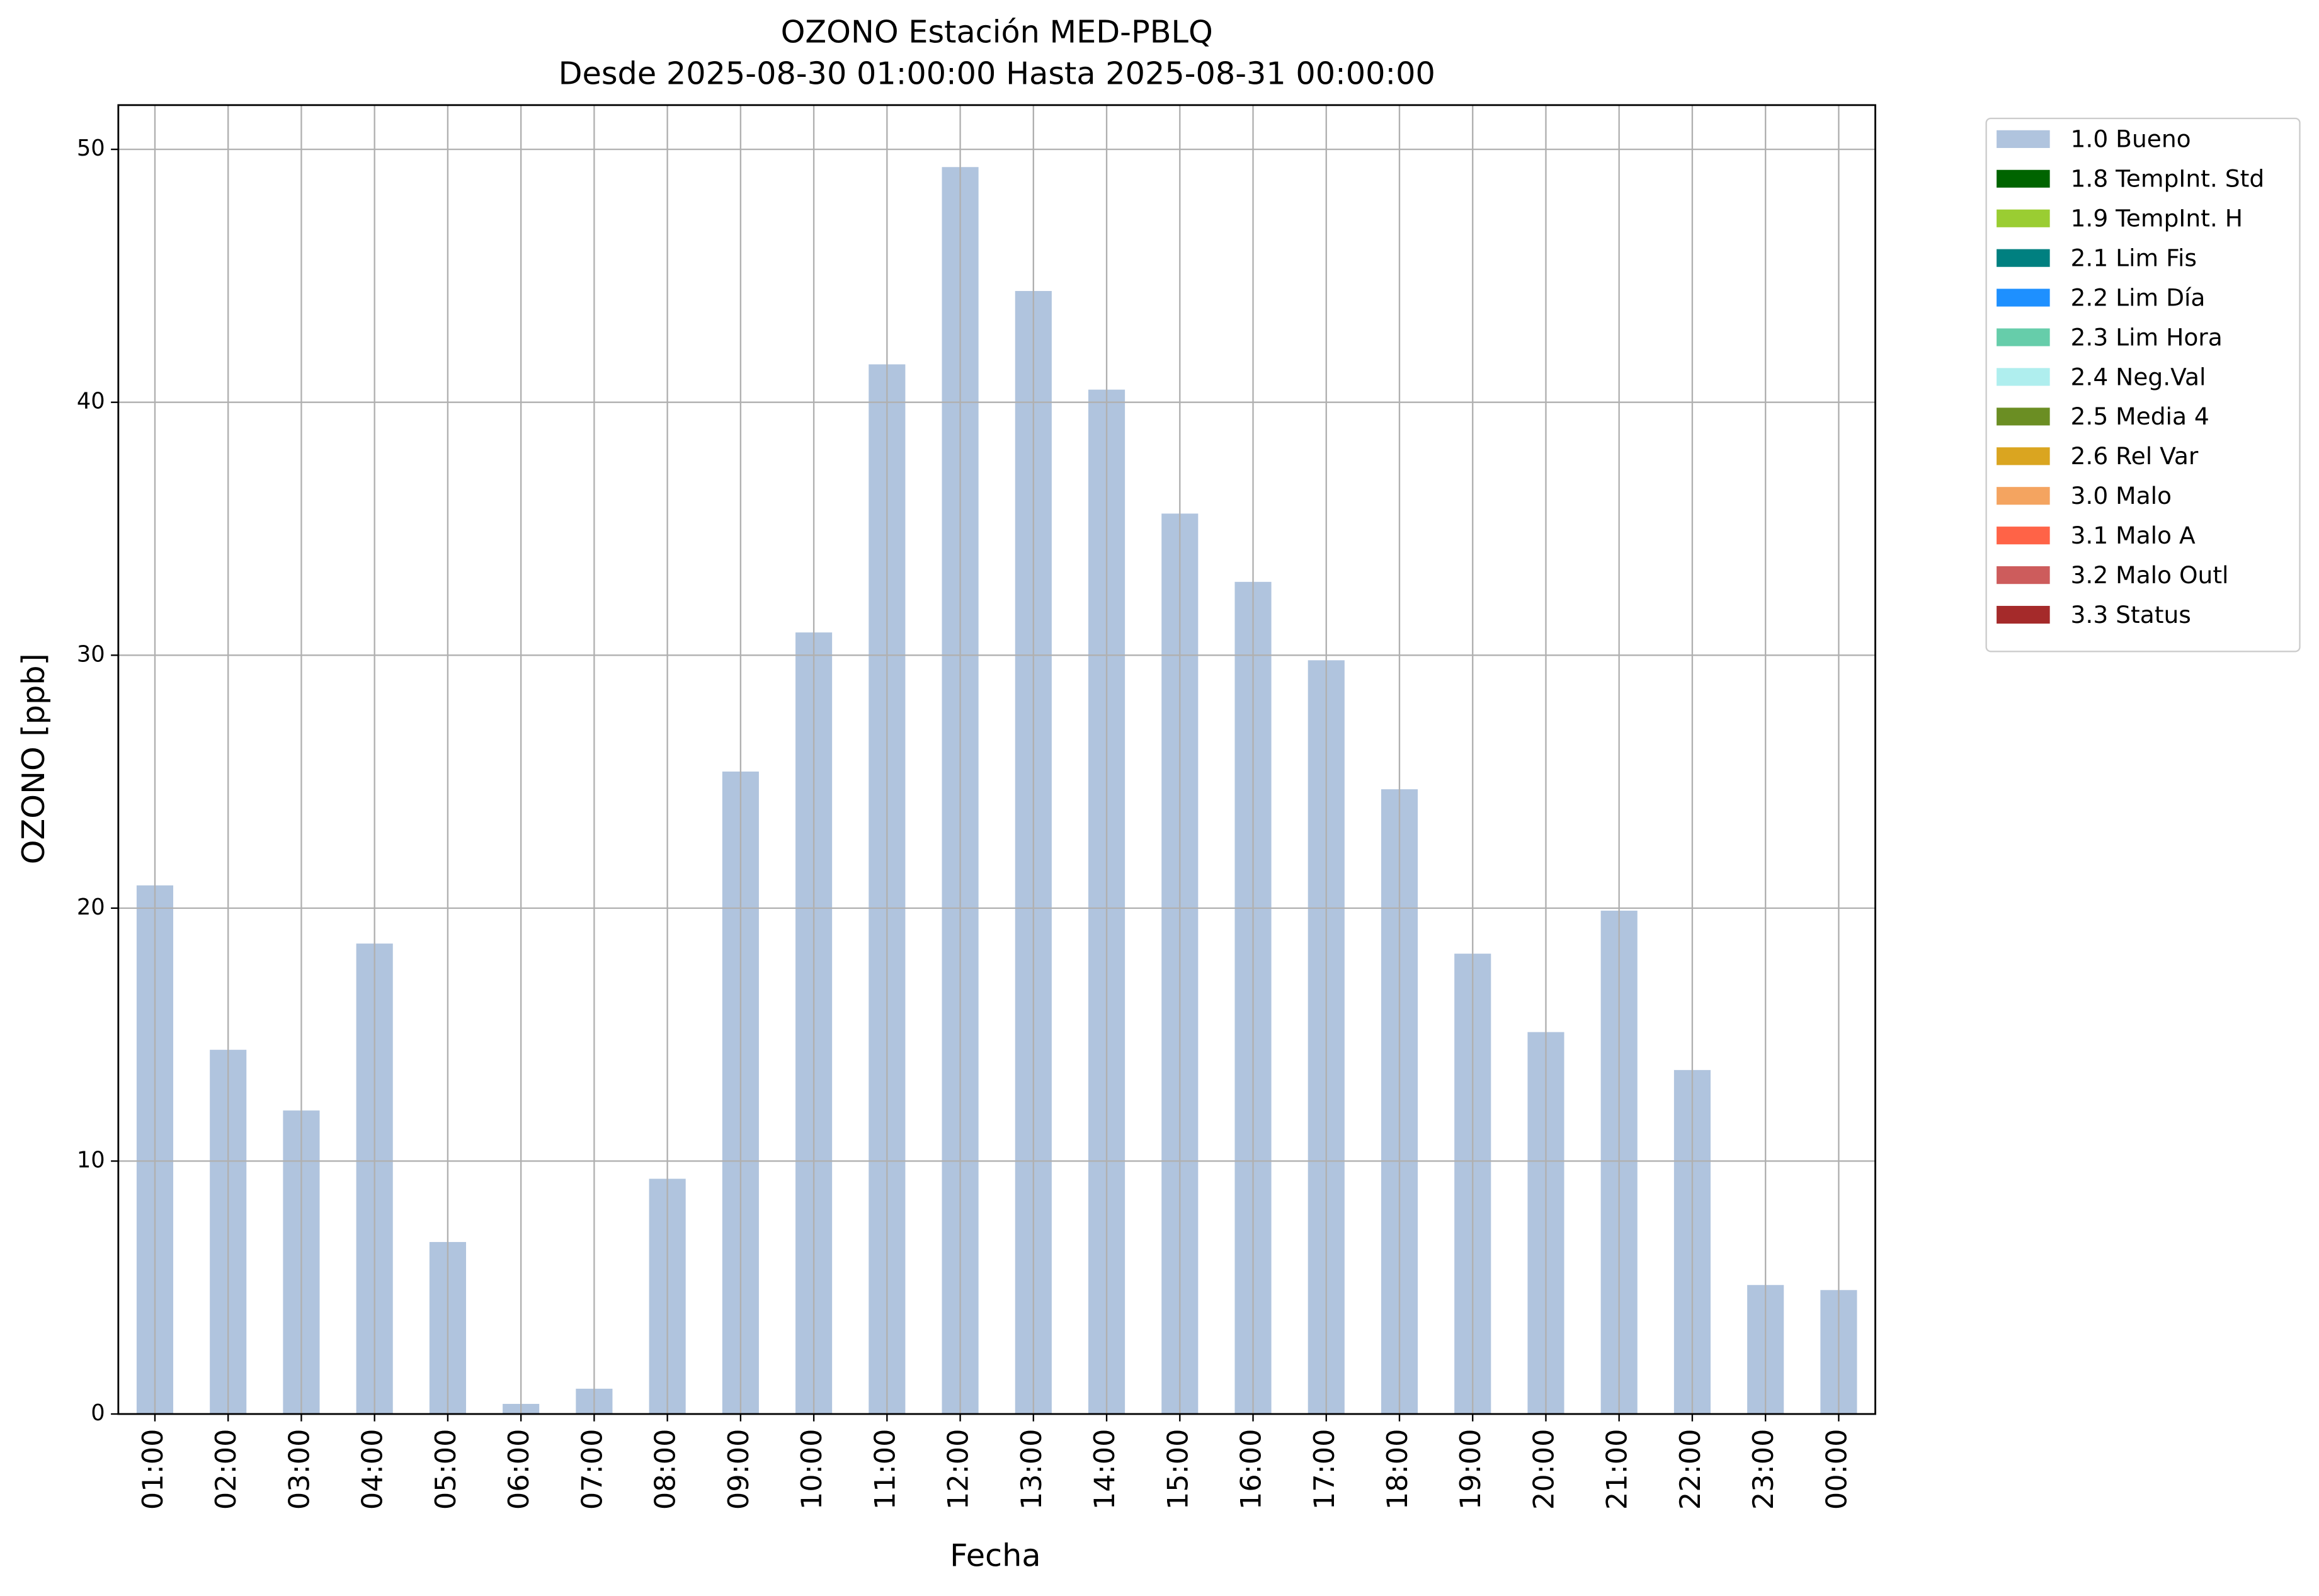 The image size is (2319, 1596). Describe the element at coordinates (1543, 1469) in the screenshot. I see `x-tick-label: 20:00` at that location.